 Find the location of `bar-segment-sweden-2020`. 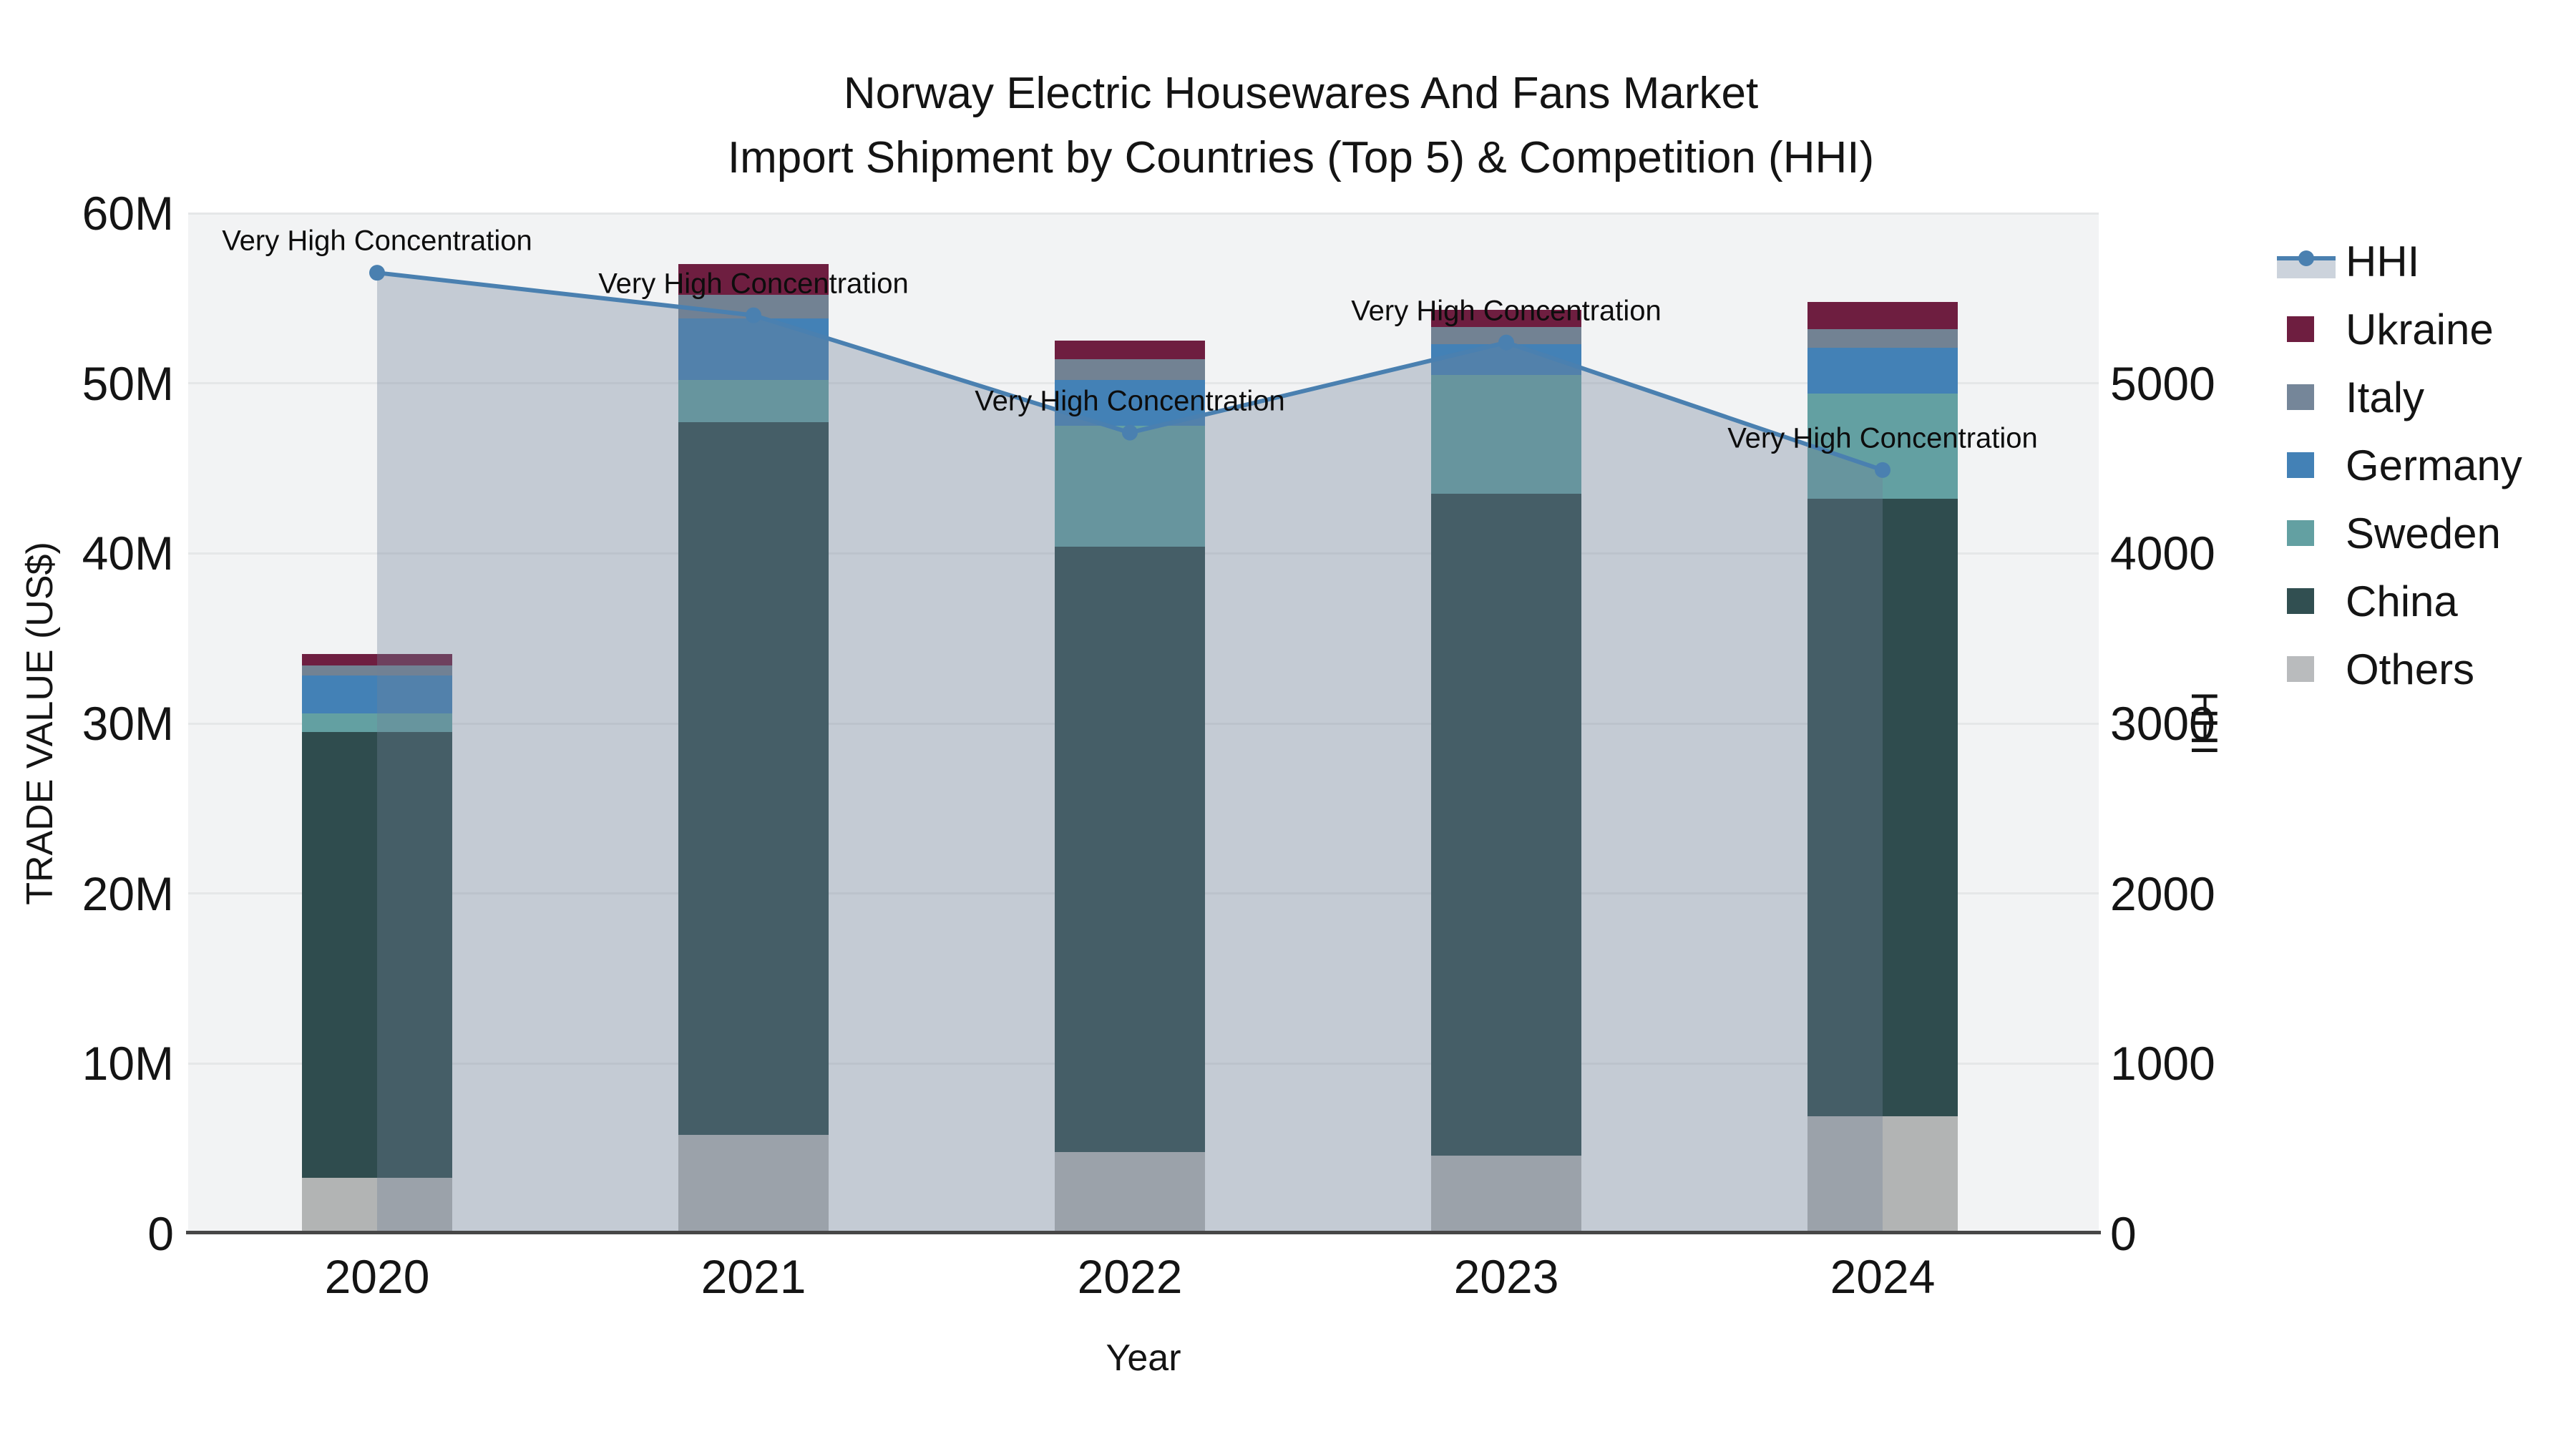

bar-segment-sweden-2020 is located at coordinates (377, 722).